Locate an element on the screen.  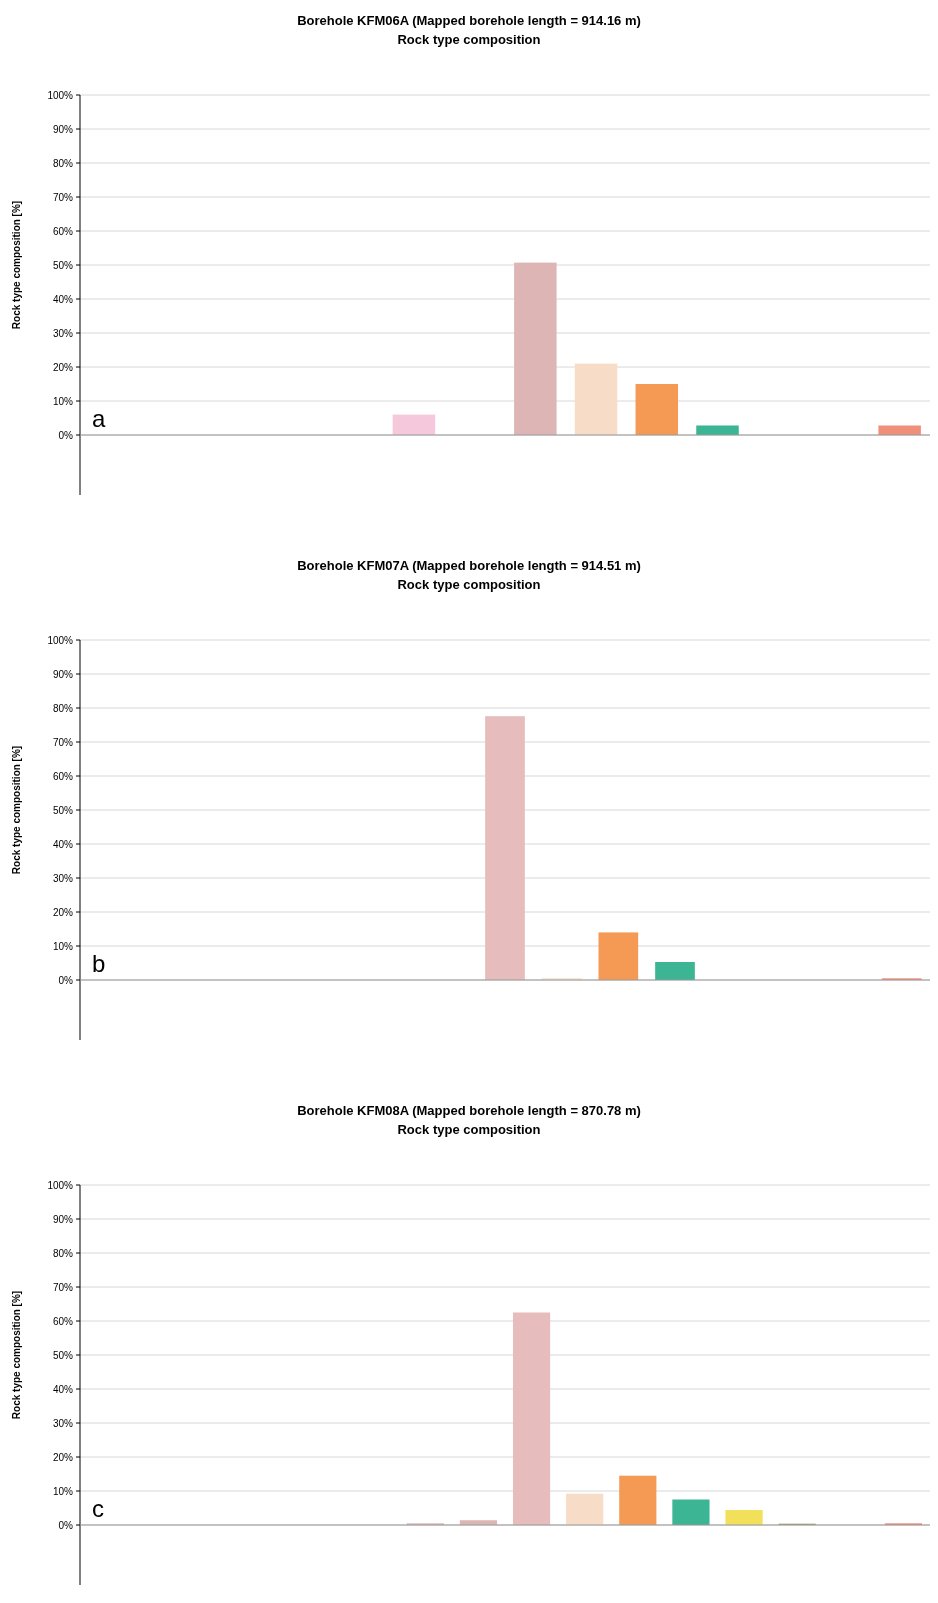
annotation: a is located at coordinates (99, 418).